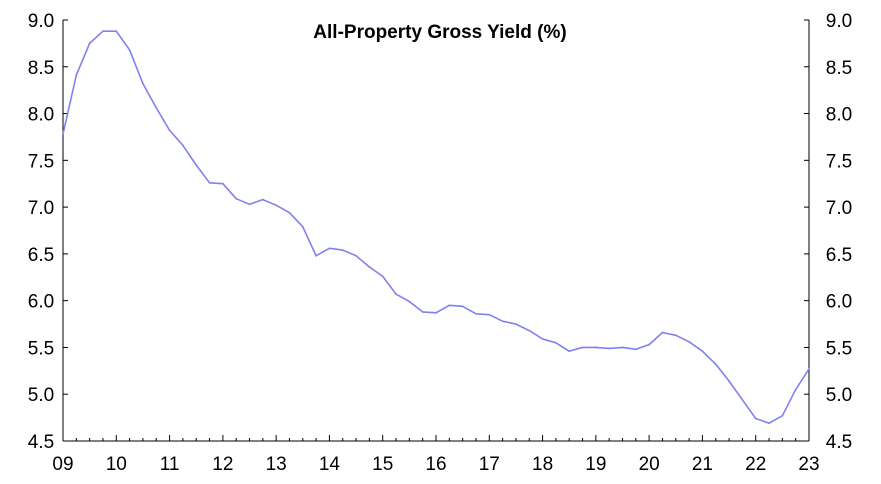 Image resolution: width=881 pixels, height=484 pixels. I want to click on x-tick-label: 11, so click(170, 464).